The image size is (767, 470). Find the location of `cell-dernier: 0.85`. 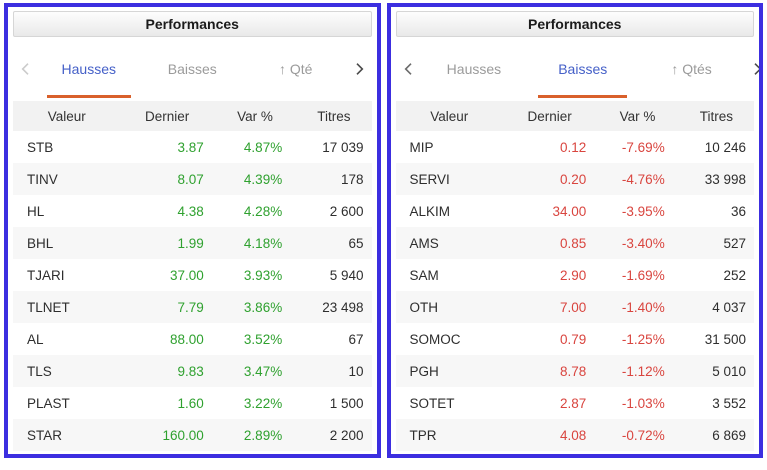

cell-dernier: 0.85 is located at coordinates (573, 243).